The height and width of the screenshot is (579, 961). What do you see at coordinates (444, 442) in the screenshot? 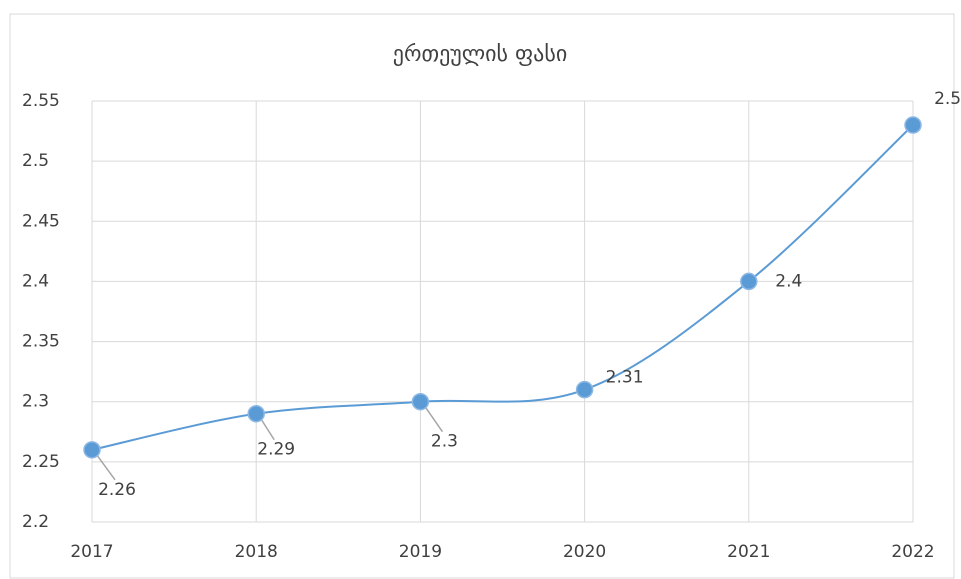
I see `data-label: 2.3` at bounding box center [444, 442].